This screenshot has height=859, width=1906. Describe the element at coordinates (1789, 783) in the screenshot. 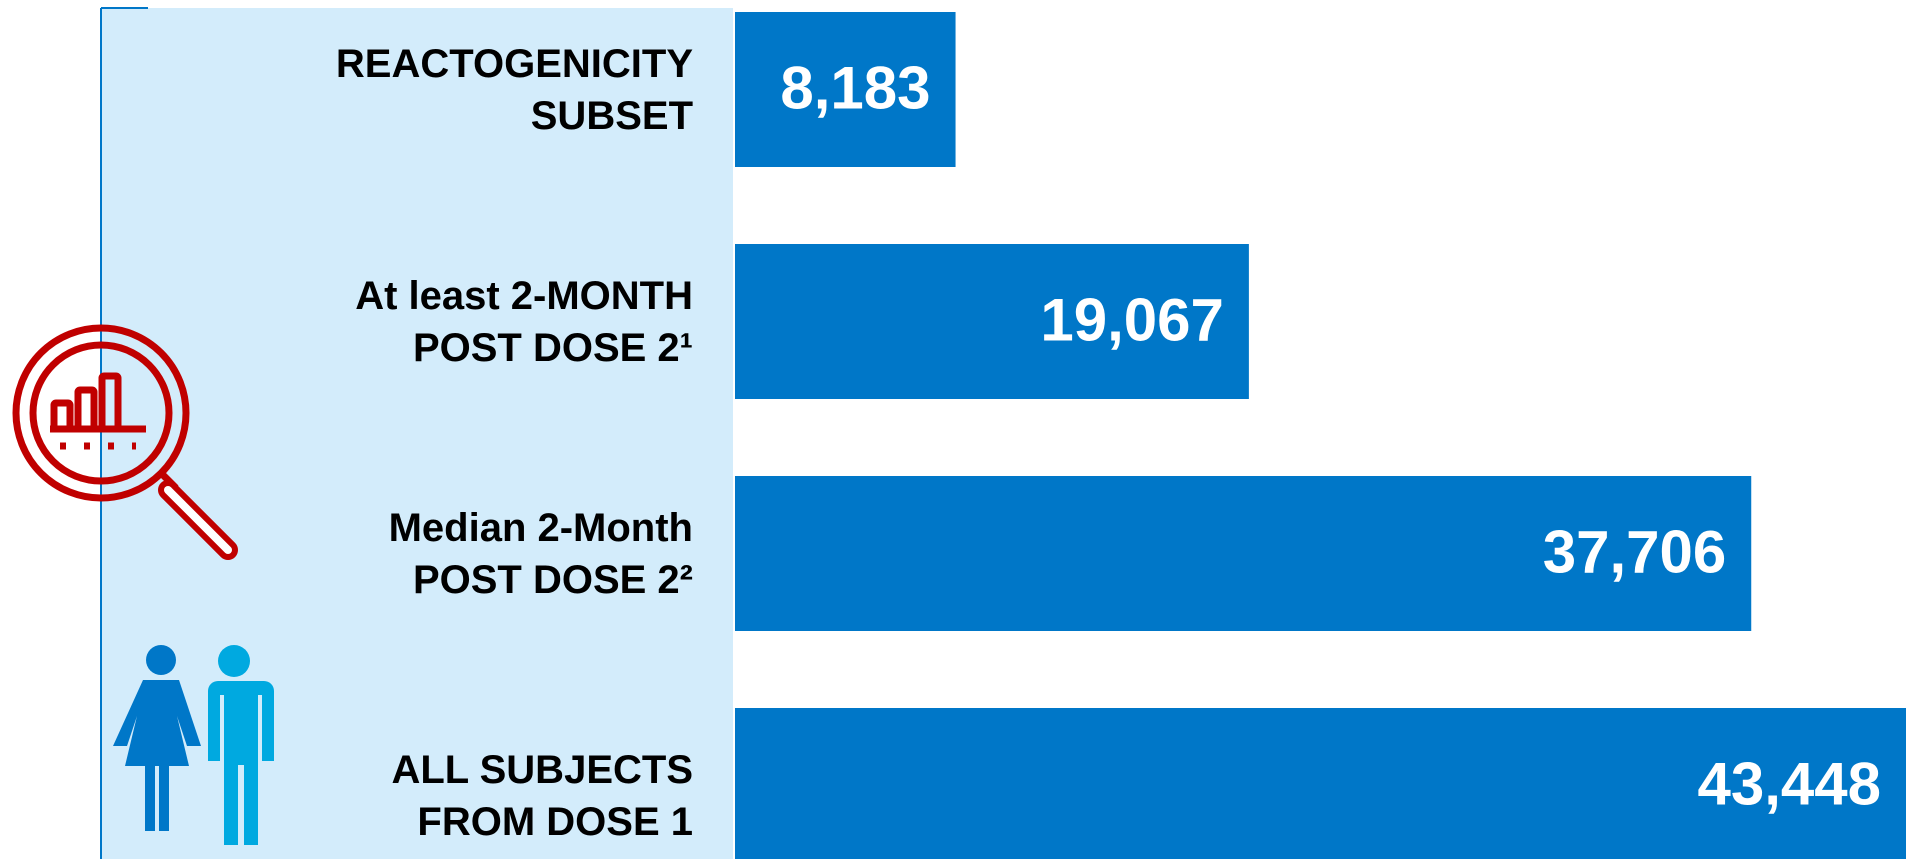

I see `value-label: 43,448` at that location.